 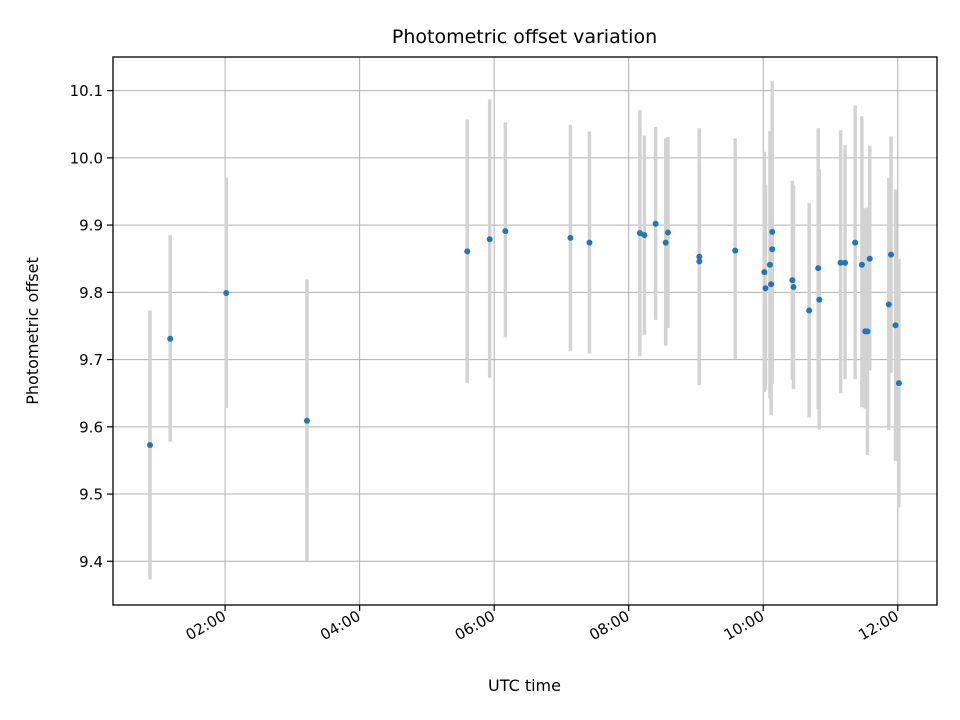 What do you see at coordinates (91, 495) in the screenshot?
I see `y-tick-label: 9.5` at bounding box center [91, 495].